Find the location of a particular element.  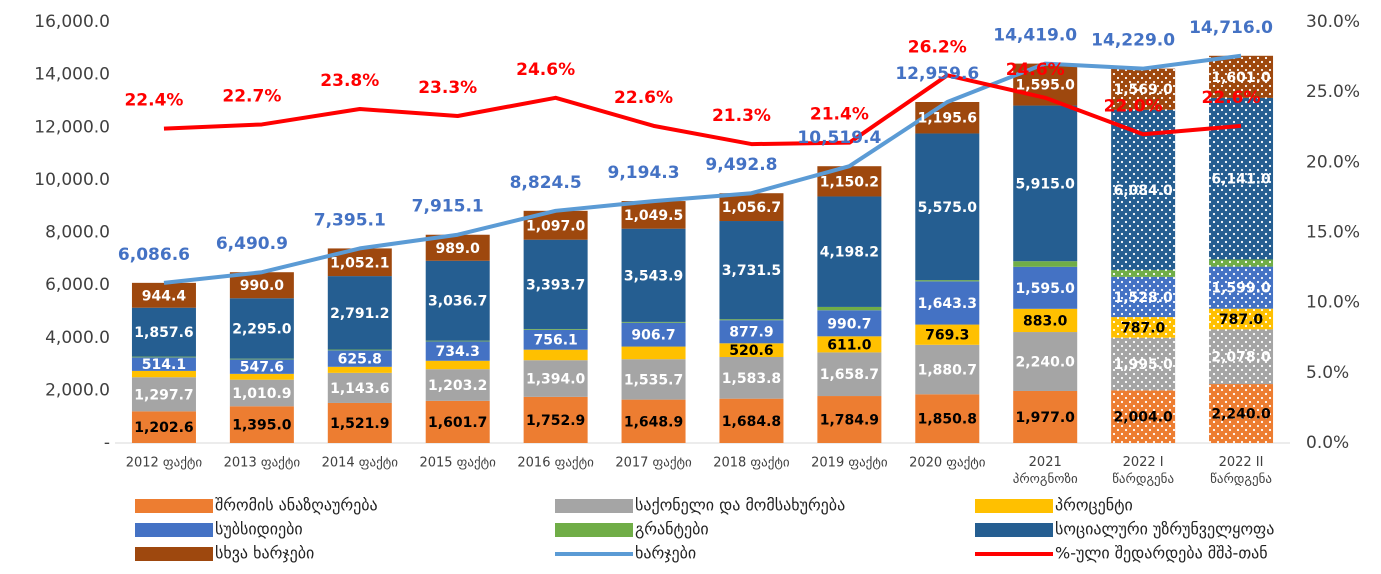

bar-value-label: 1,535.7 is located at coordinates (653, 380).